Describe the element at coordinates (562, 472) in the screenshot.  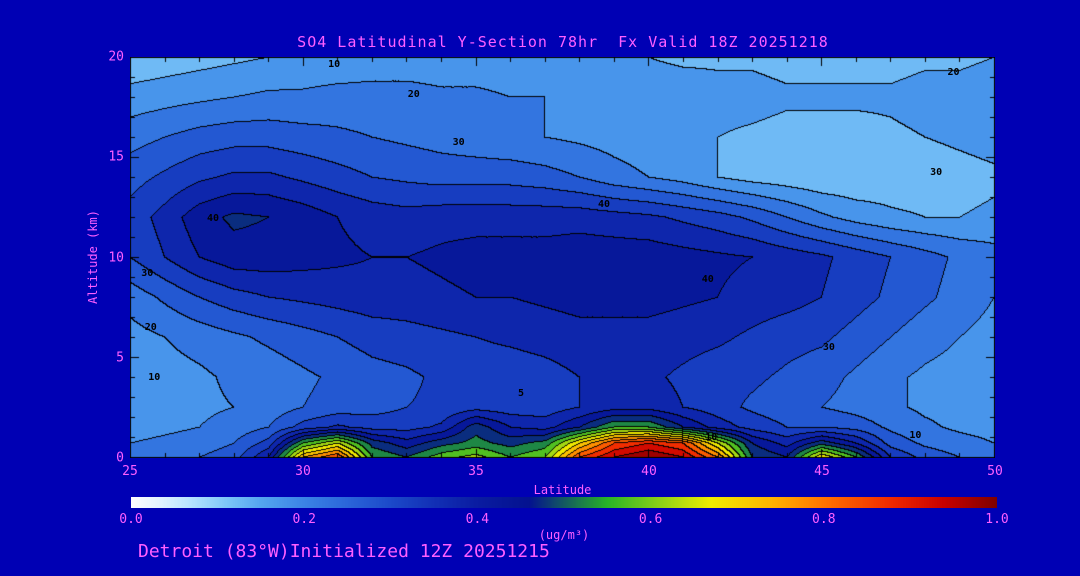
I see `x-axis-tick-labels: 25 30 35 40 45 50` at that location.